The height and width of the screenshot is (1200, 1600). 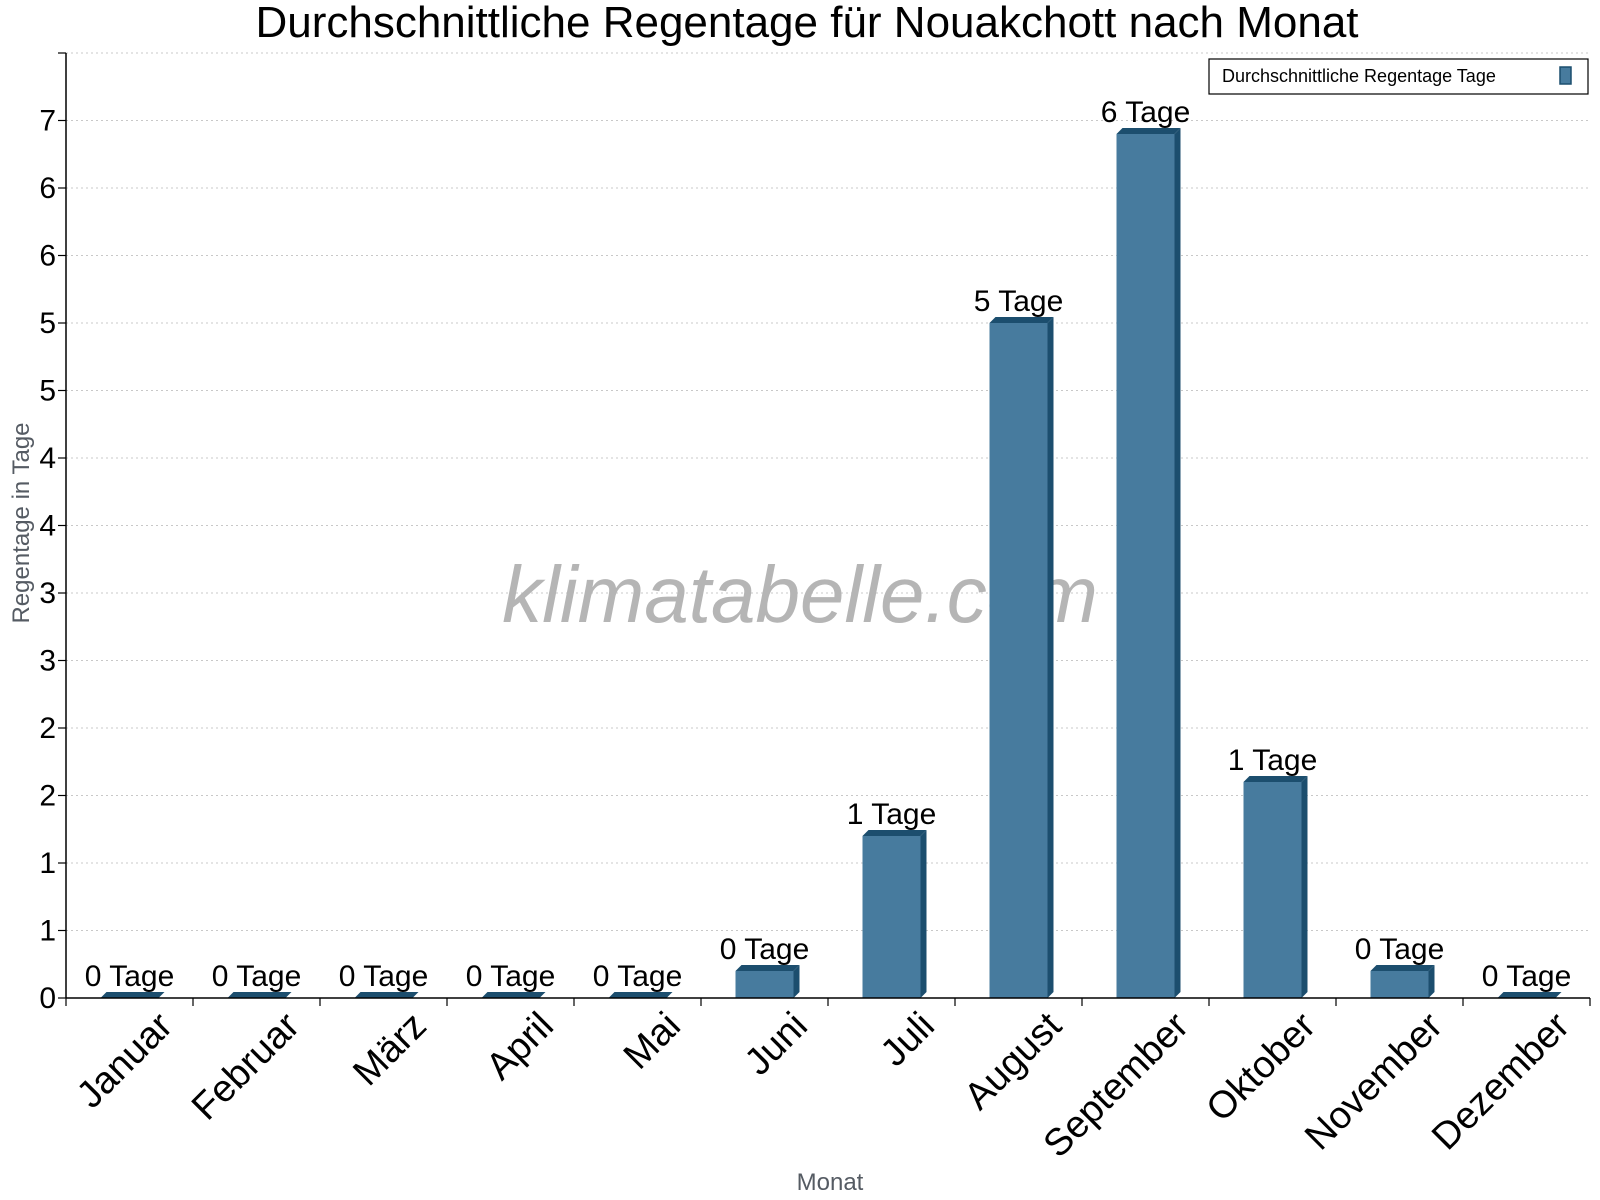 What do you see at coordinates (1565, 75) in the screenshot?
I see `legend-swatch` at bounding box center [1565, 75].